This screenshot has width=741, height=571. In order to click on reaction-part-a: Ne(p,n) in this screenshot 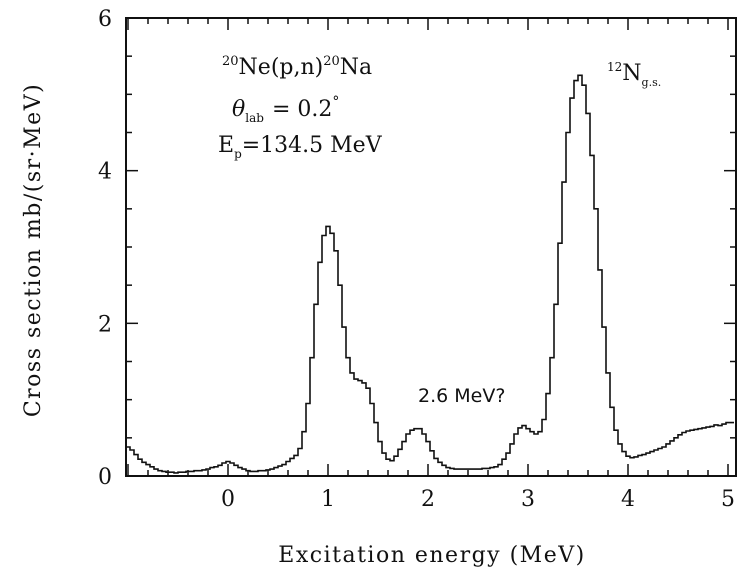, I will do `click(281, 67)`.